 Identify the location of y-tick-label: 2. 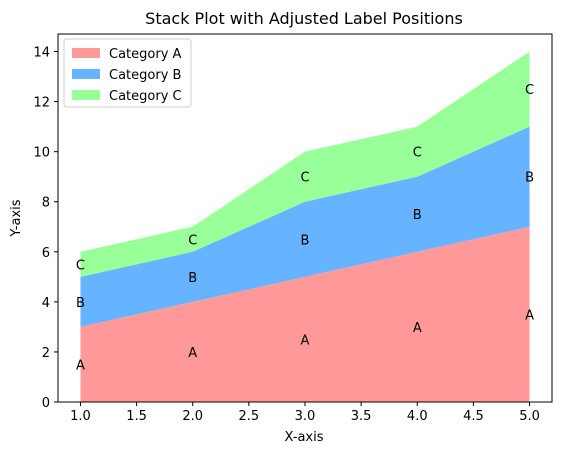
(46, 353).